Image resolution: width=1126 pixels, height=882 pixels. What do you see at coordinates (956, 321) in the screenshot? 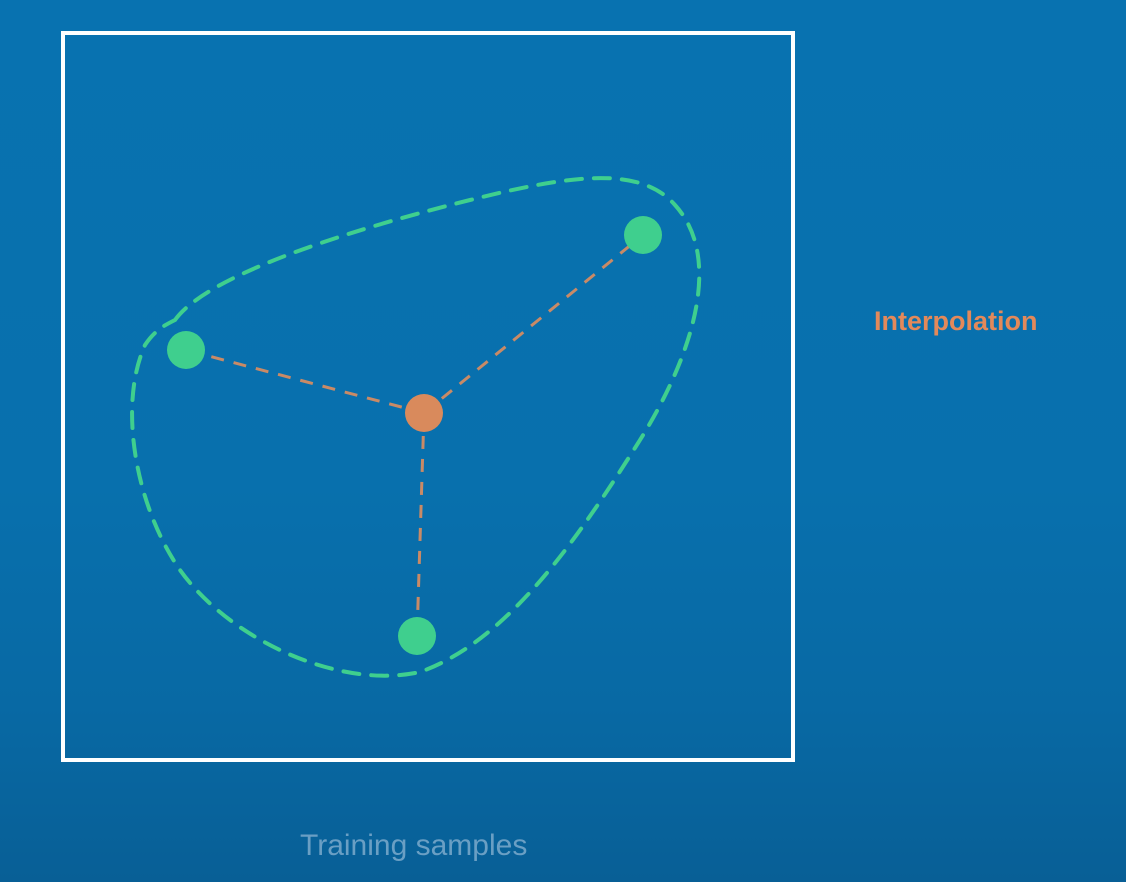
I see `interpolation-label: Interpolation` at bounding box center [956, 321].